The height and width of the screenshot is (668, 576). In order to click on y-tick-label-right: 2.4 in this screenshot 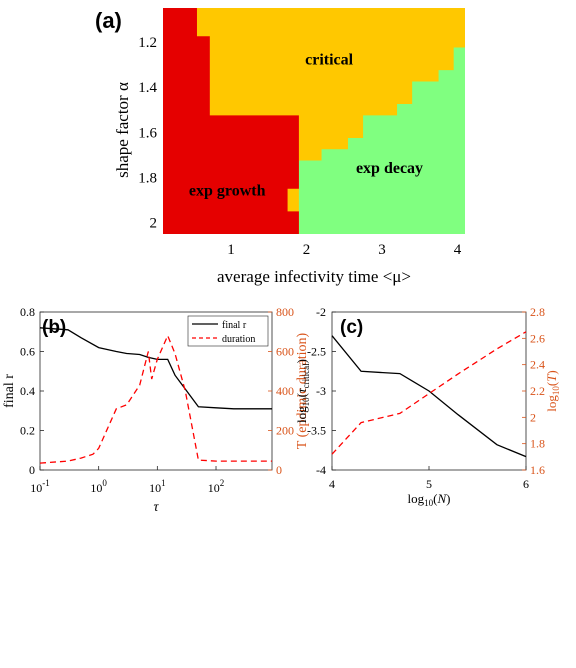, I will do `click(537, 365)`.